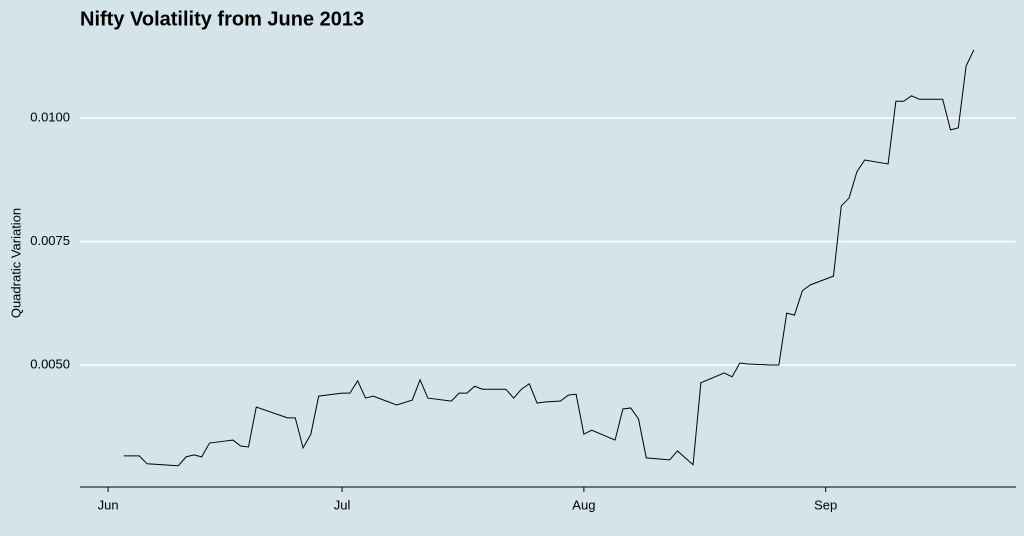  What do you see at coordinates (222, 19) in the screenshot?
I see `chart-title: Nifty Volatility from June 2013` at bounding box center [222, 19].